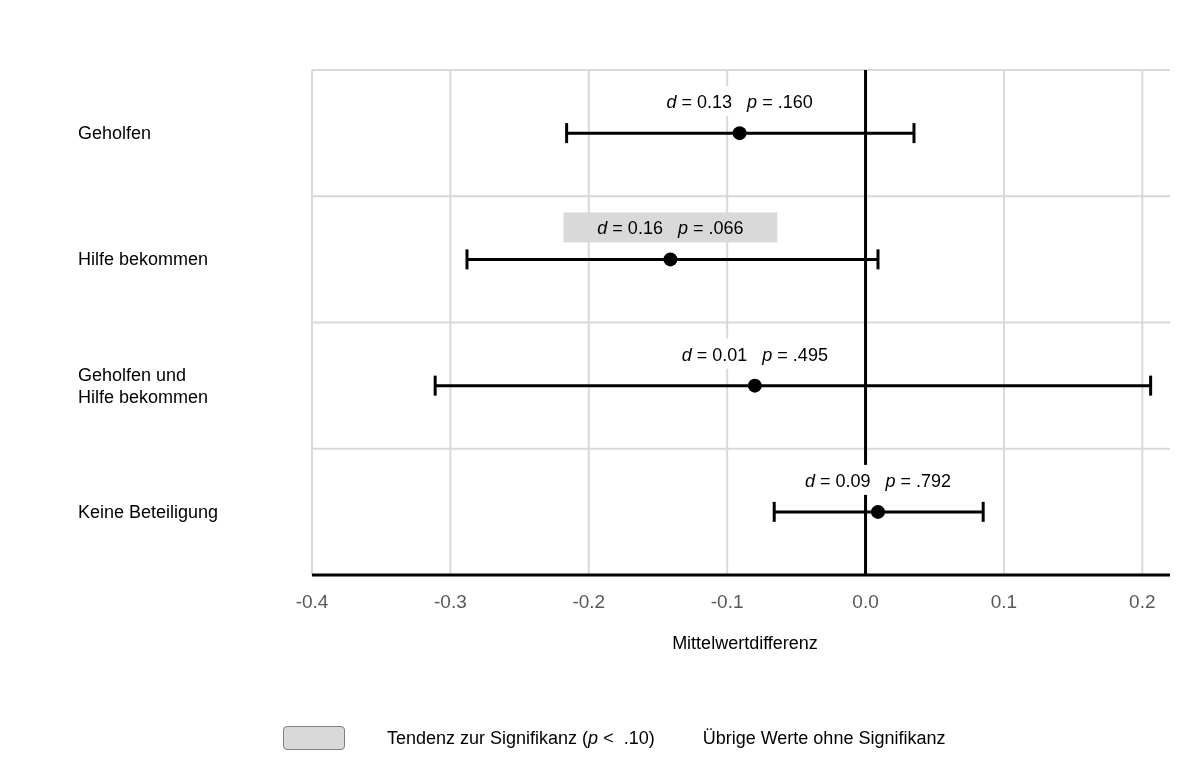  I want to click on x-tick-label: -0.2, so click(589, 602).